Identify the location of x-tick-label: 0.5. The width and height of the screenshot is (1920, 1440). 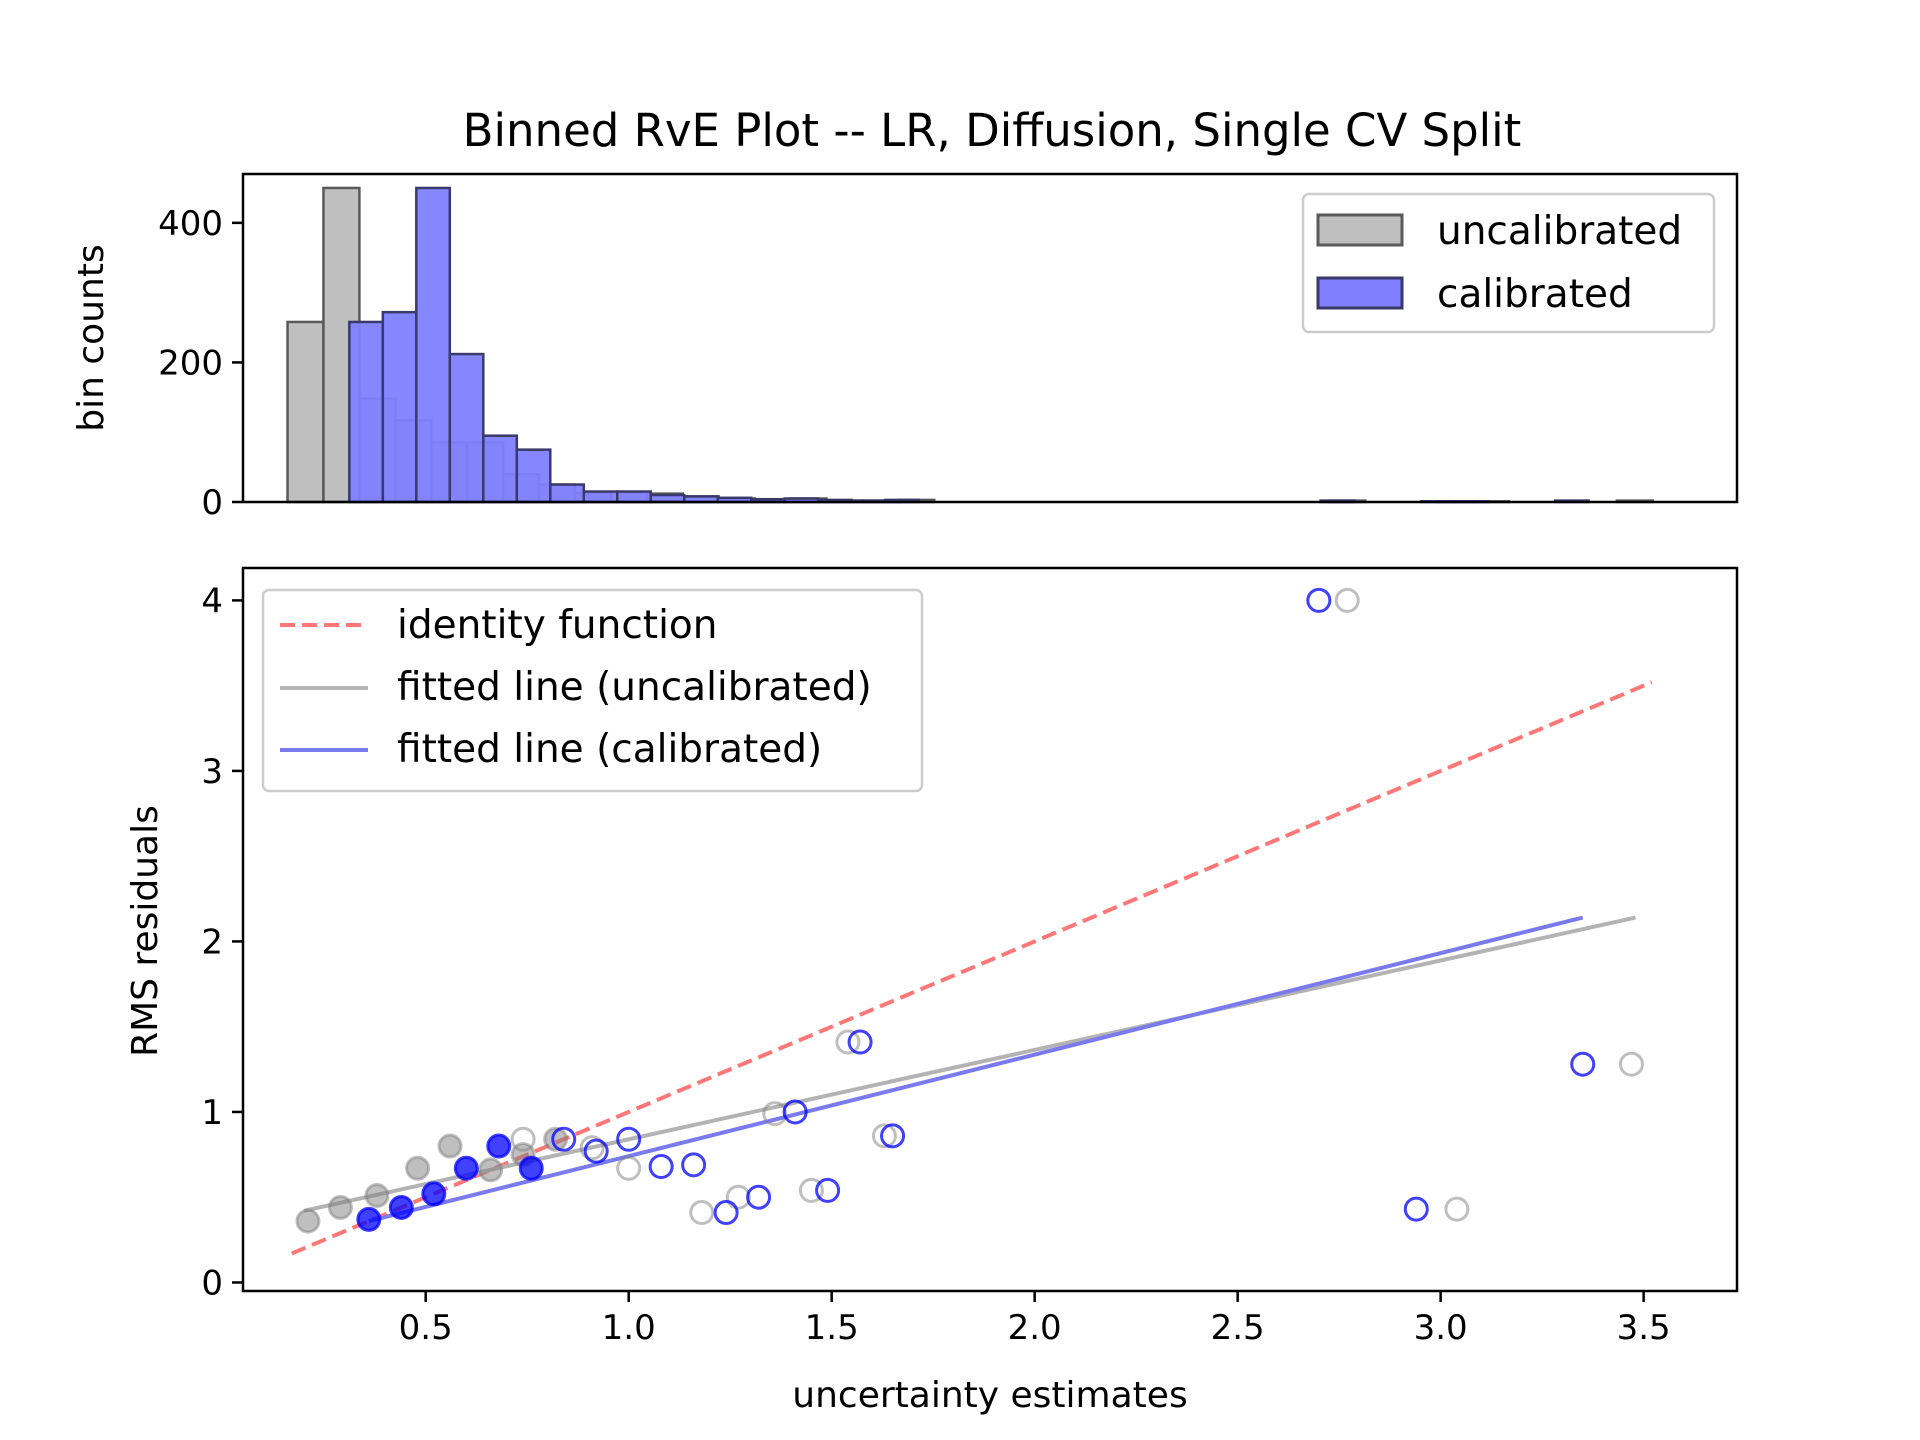
(426, 1328).